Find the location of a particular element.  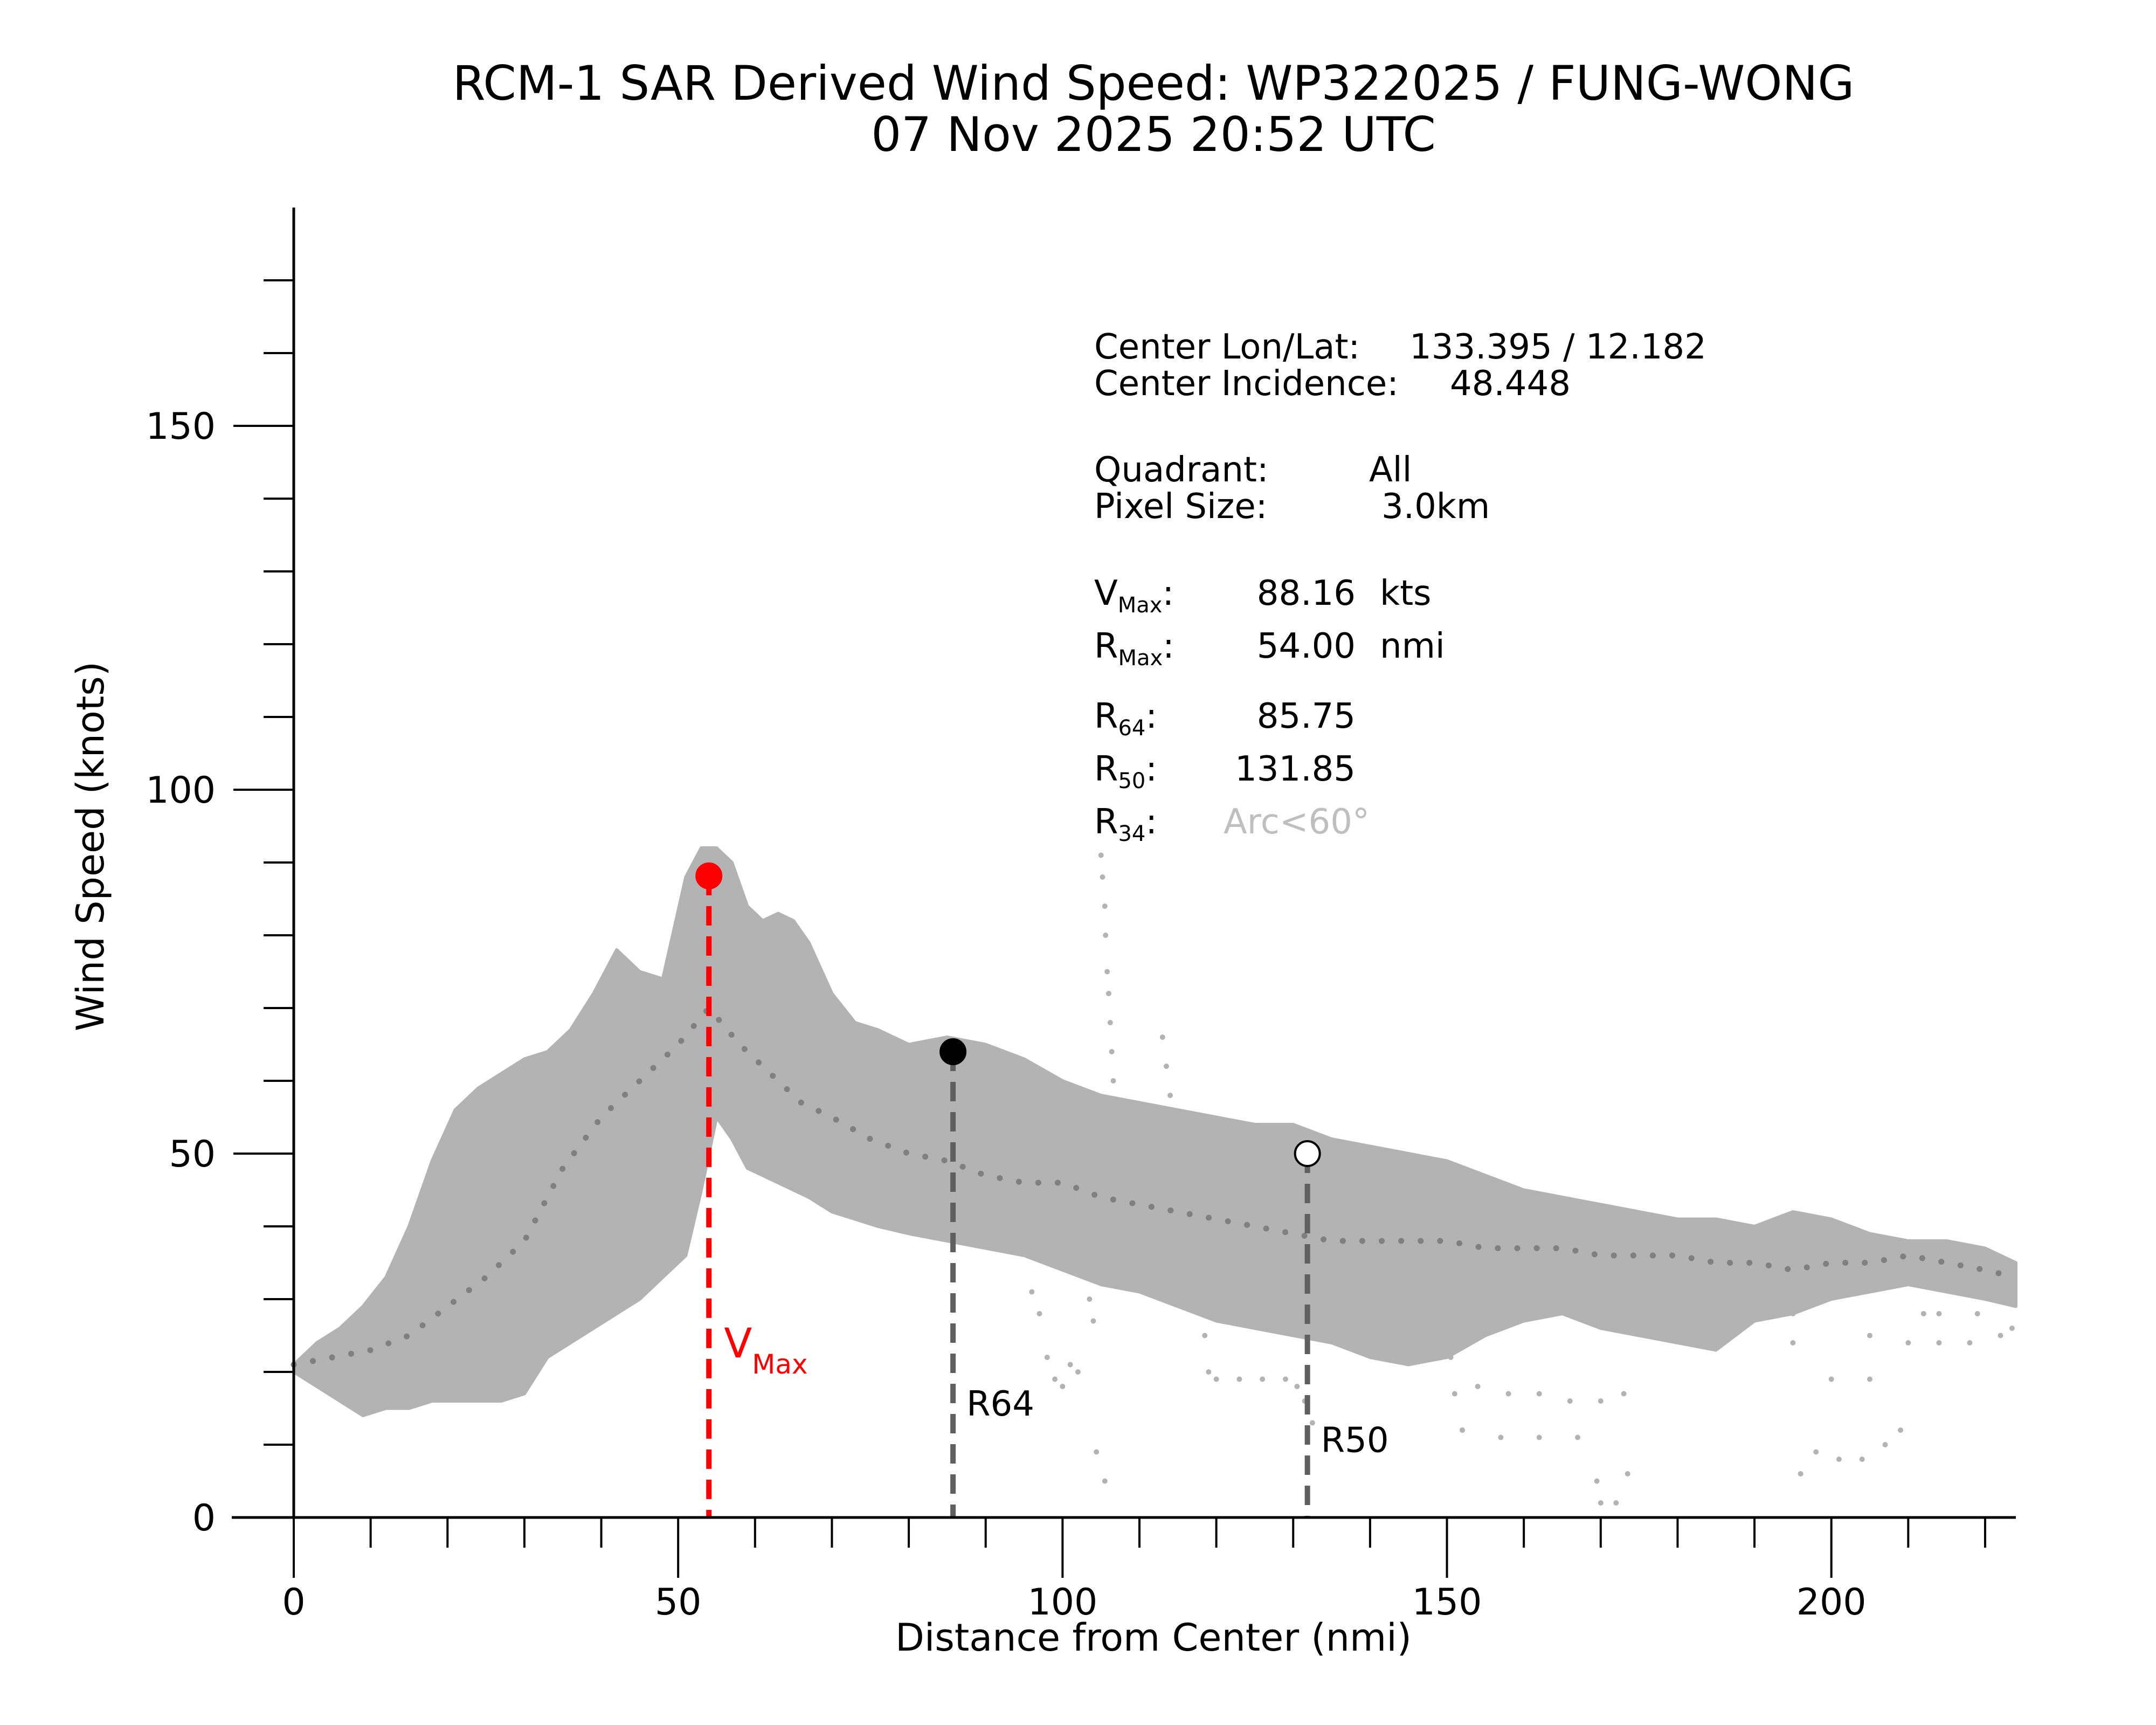

info-quadrant-label: Quadrant: is located at coordinates (1182, 470).